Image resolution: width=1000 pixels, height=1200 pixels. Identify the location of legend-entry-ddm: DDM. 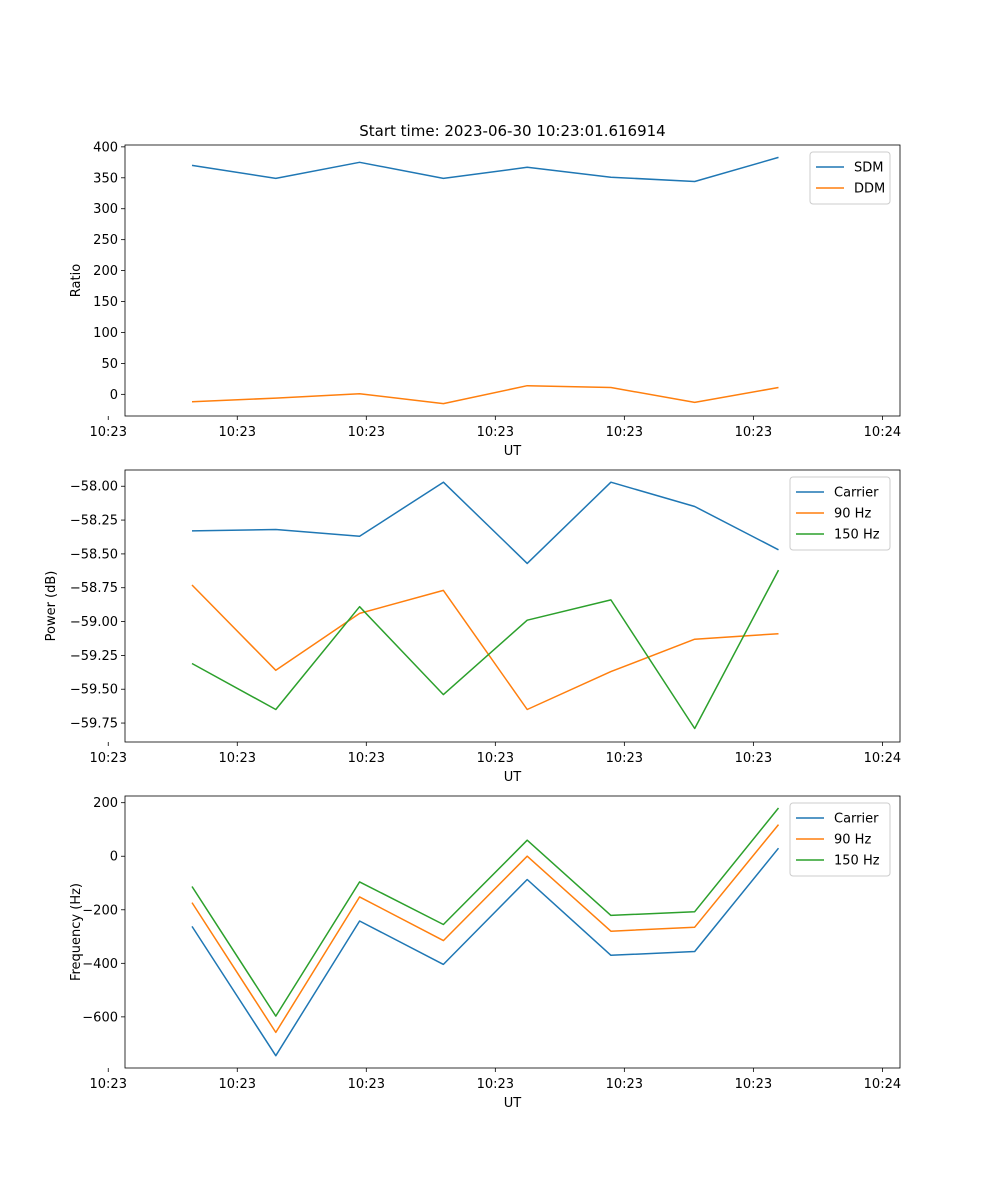
(869, 189).